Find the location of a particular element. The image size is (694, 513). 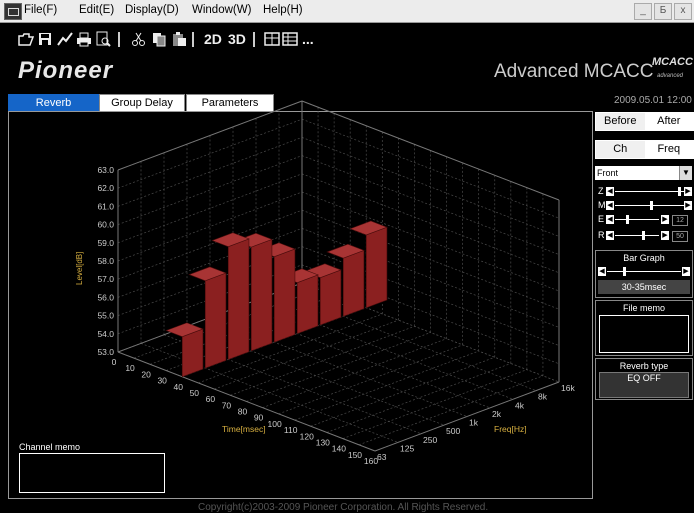

reverb-type-label: Reverb type is located at coordinates (644, 366).